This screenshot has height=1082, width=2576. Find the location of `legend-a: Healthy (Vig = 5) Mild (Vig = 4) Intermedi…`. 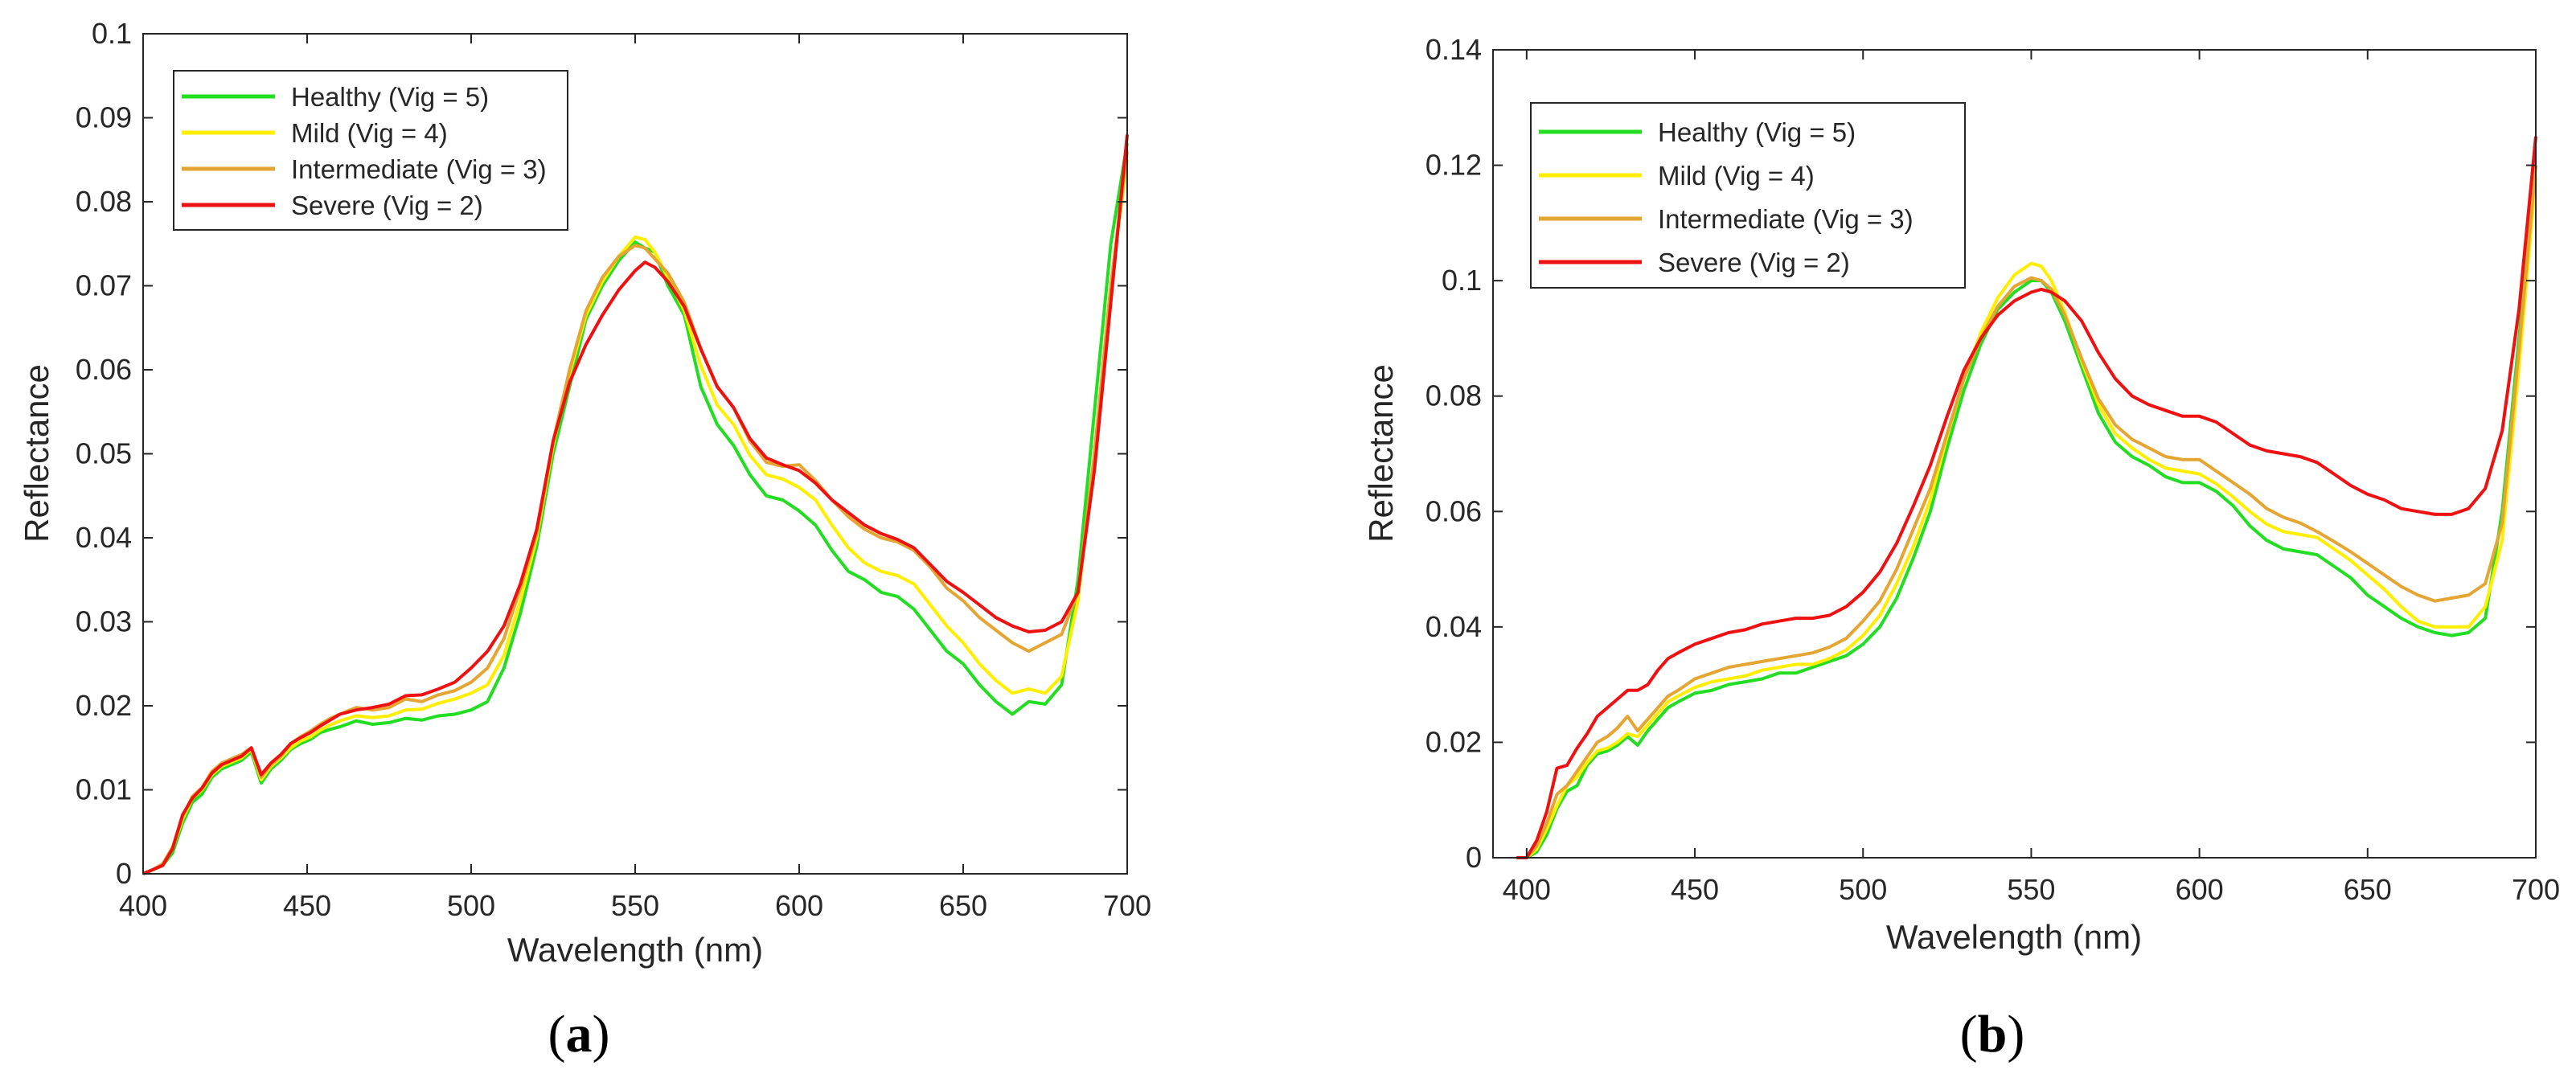

legend-a: Healthy (Vig = 5) Mild (Vig = 4) Intermedi… is located at coordinates (370, 150).